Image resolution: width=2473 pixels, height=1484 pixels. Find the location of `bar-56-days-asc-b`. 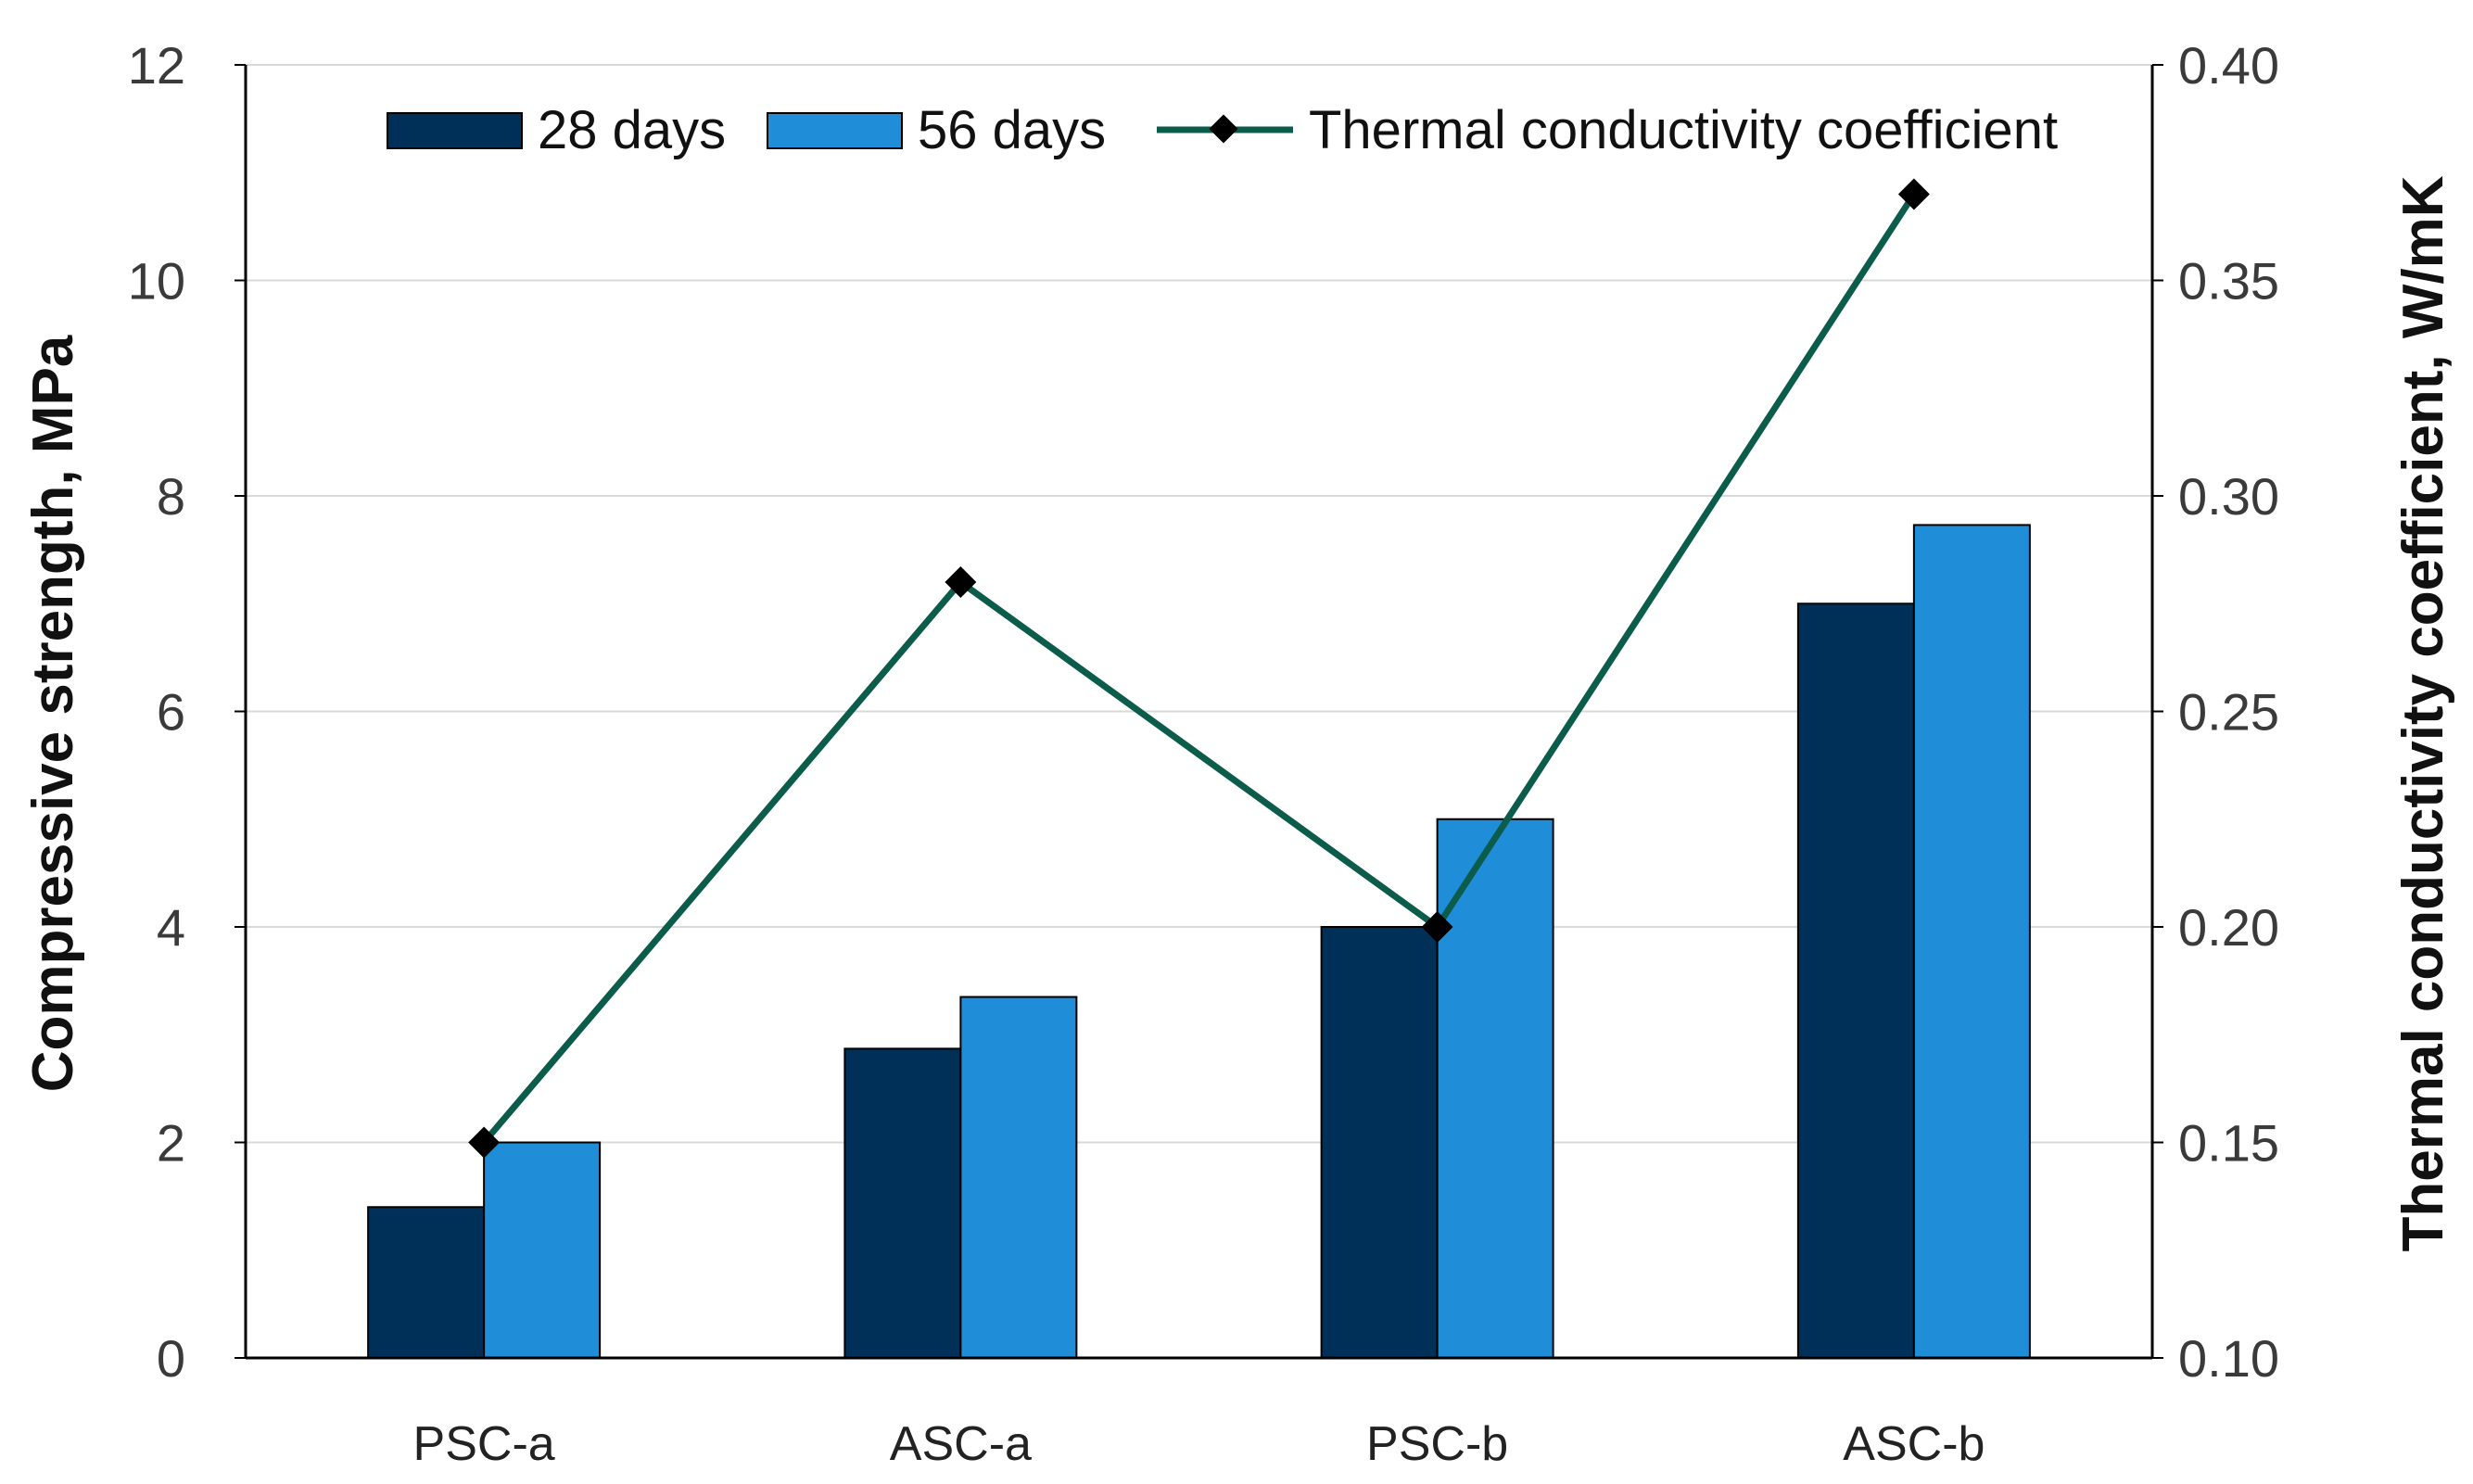

bar-56-days-asc-b is located at coordinates (1971, 941).